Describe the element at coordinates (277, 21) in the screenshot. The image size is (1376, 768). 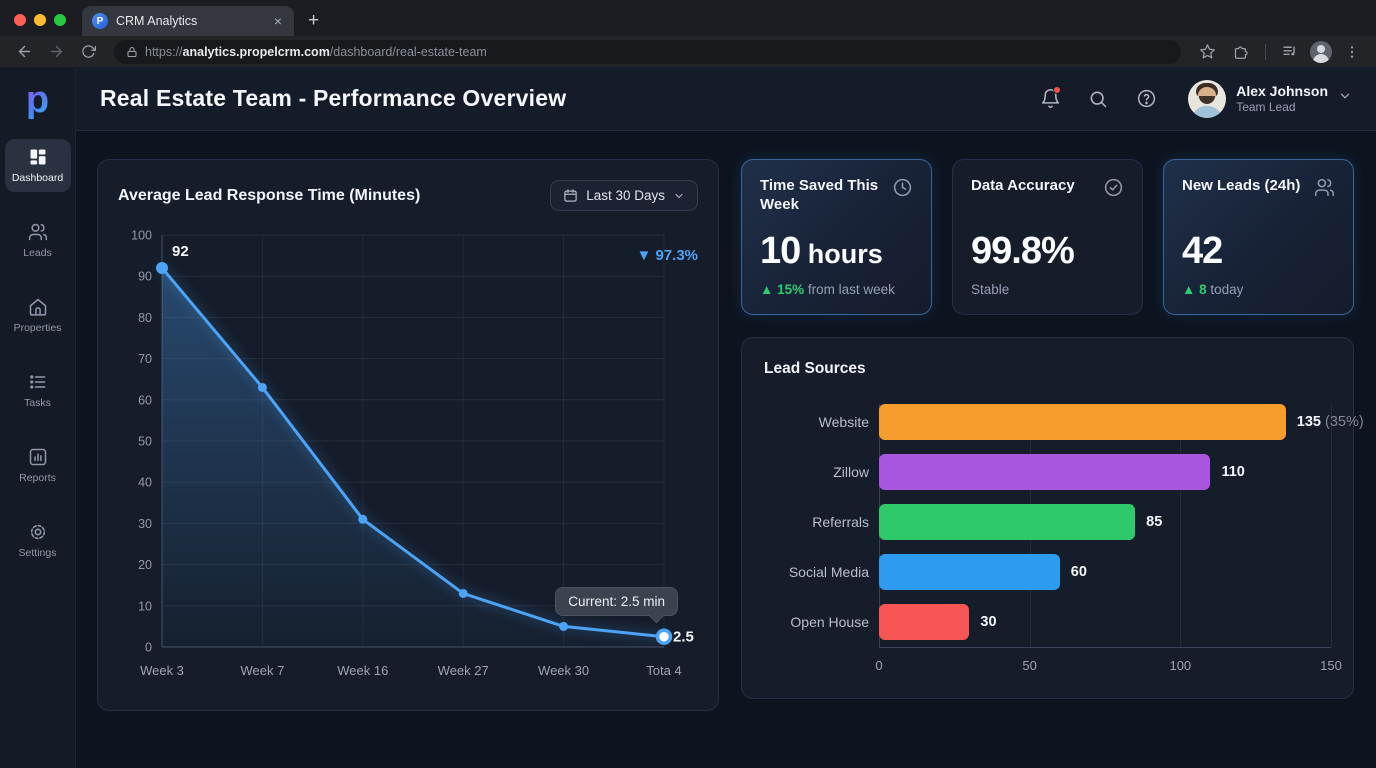
I see `tab-close-icon: ×` at that location.